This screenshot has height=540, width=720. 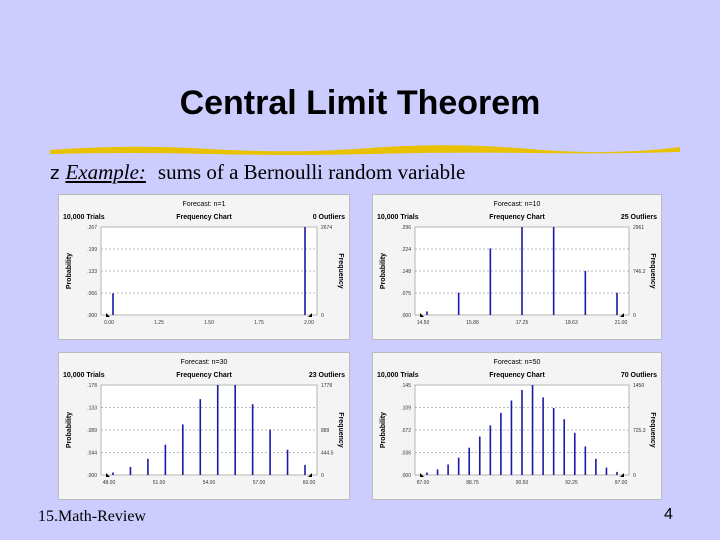 I want to click on chart-outliers-label: 25 Outliers, so click(x=639, y=217).